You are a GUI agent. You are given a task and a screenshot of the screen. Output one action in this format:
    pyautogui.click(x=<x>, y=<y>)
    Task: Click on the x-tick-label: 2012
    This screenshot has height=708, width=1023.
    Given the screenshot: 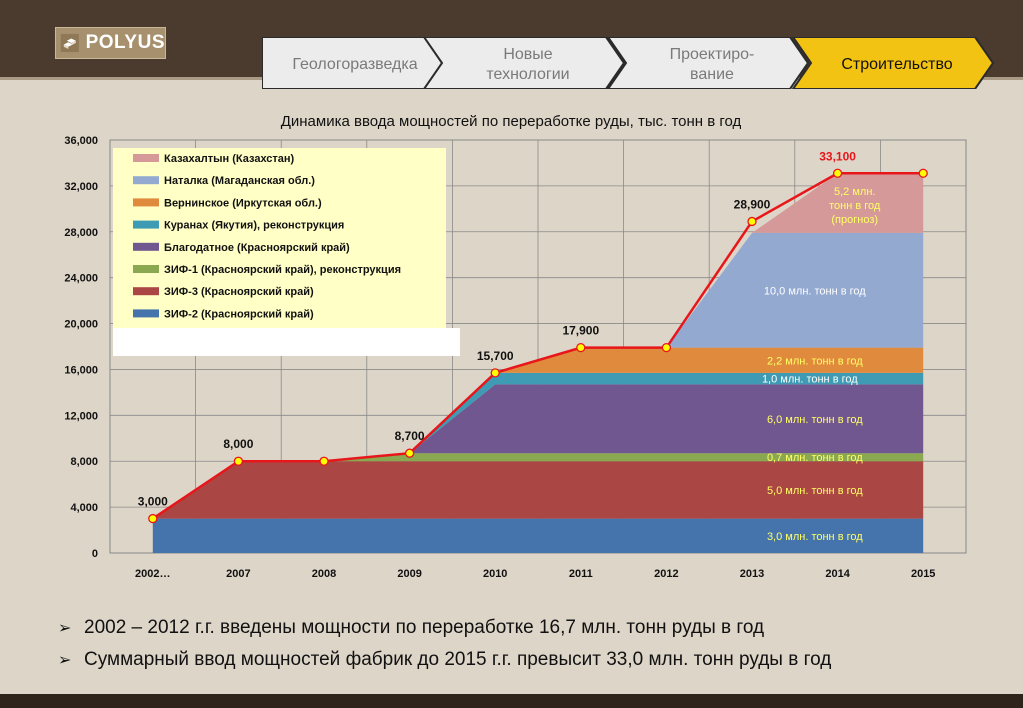 What is the action you would take?
    pyautogui.click(x=666, y=574)
    